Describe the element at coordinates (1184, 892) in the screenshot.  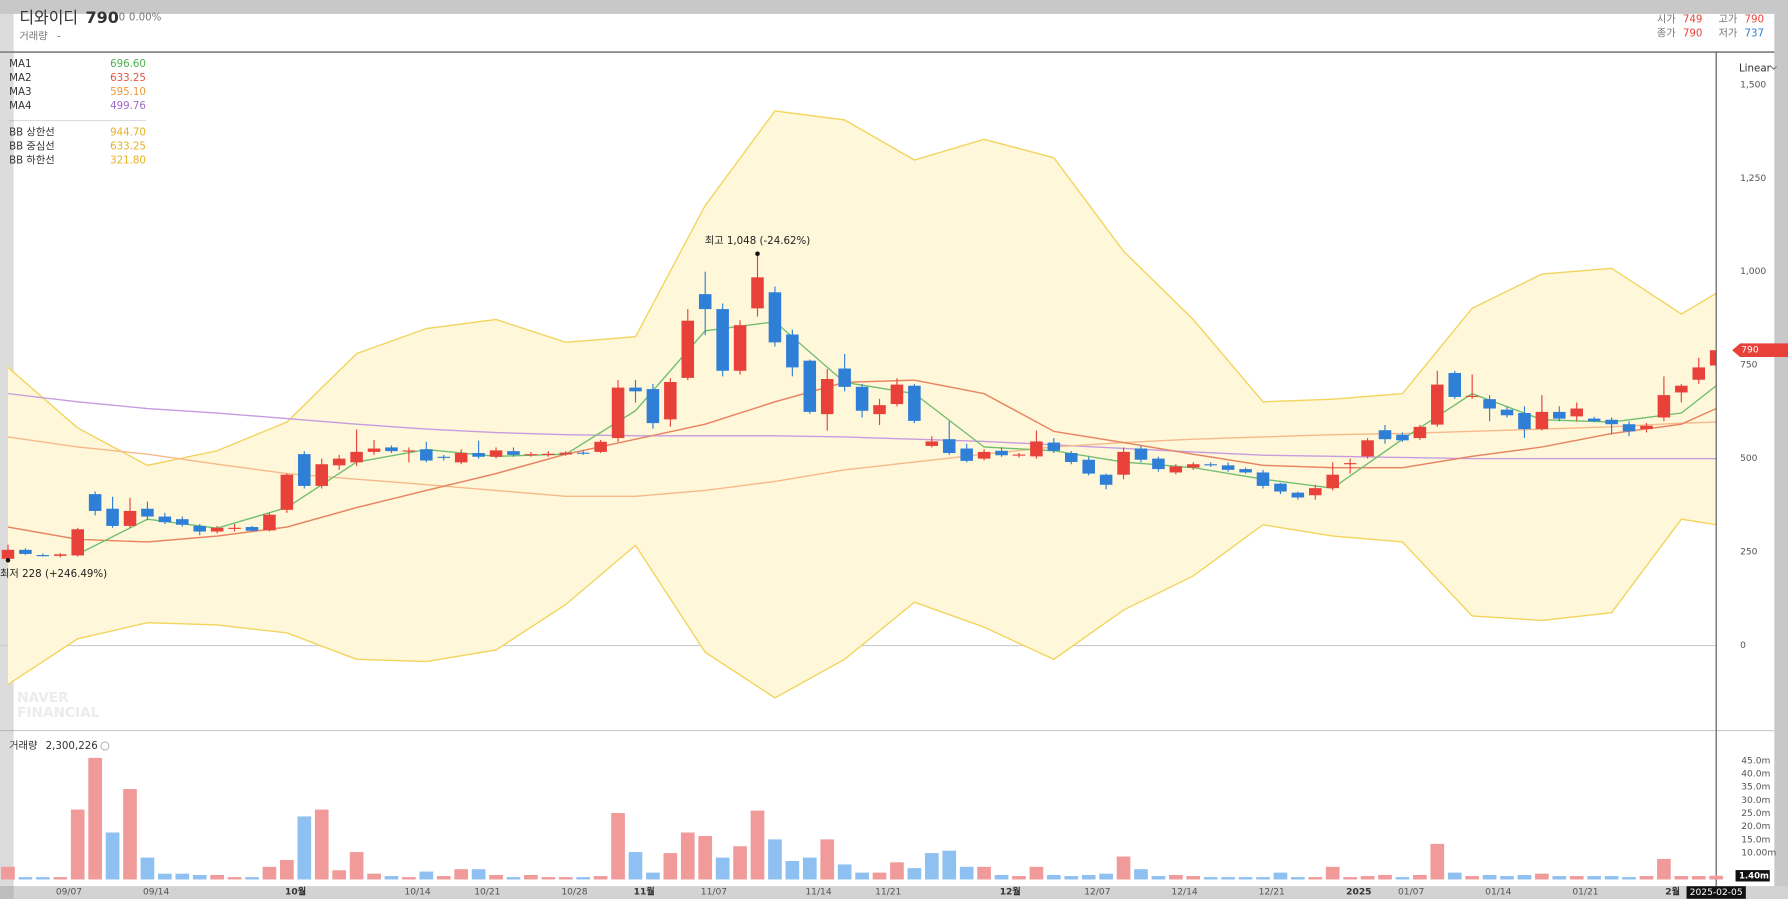
I see `x-tick-label: 12/14` at that location.